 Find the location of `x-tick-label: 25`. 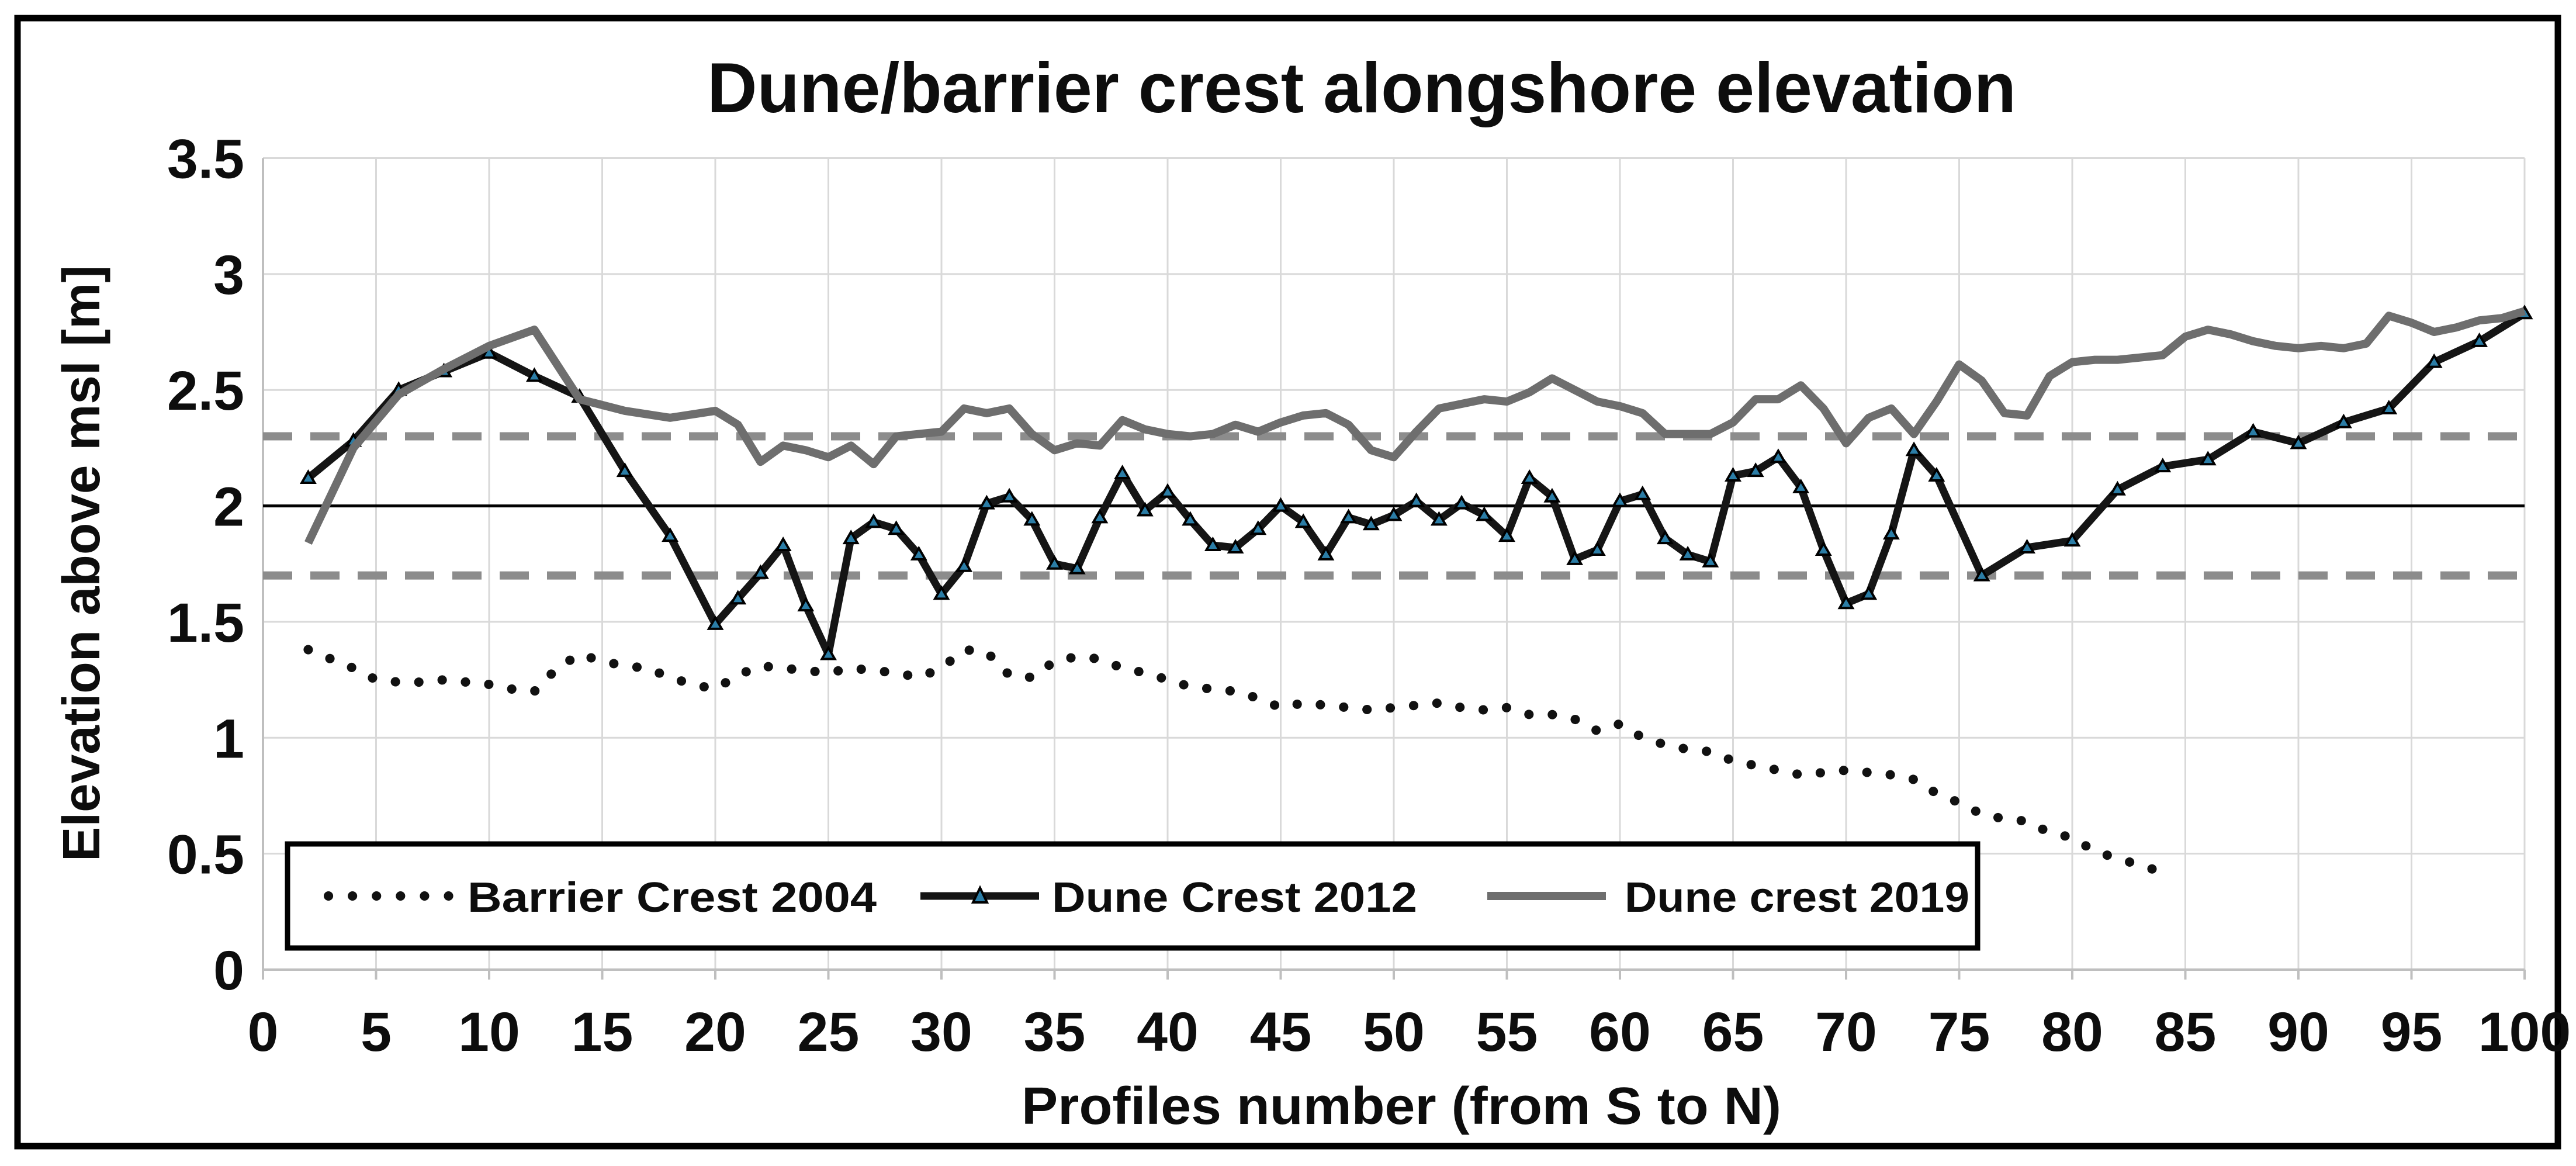

x-tick-label: 25 is located at coordinates (829, 1032).